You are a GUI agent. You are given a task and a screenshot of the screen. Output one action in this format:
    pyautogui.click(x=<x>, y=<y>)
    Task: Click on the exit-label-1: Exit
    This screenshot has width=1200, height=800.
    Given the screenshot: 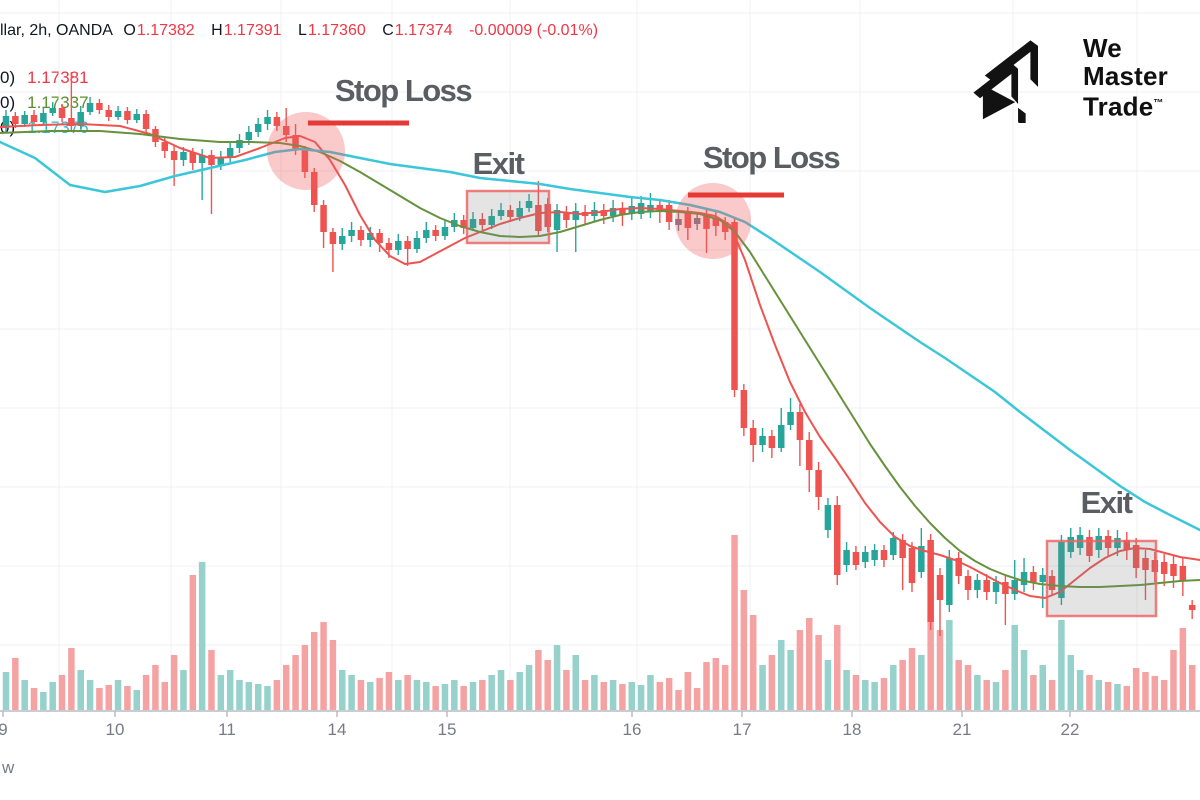 What is the action you would take?
    pyautogui.click(x=500, y=163)
    